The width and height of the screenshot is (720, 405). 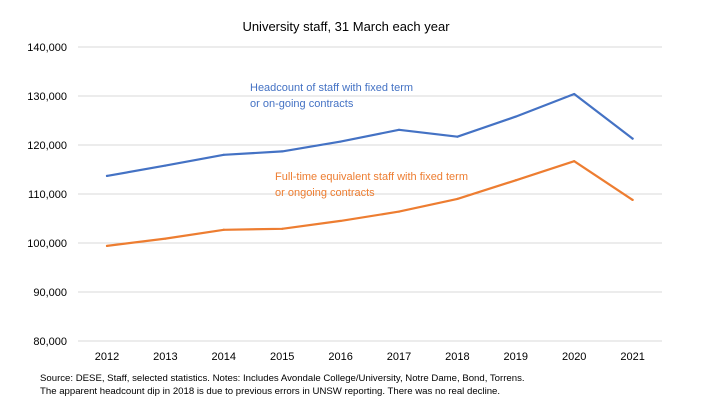 What do you see at coordinates (223, 154) in the screenshot?
I see `headcount-point-2014` at bounding box center [223, 154].